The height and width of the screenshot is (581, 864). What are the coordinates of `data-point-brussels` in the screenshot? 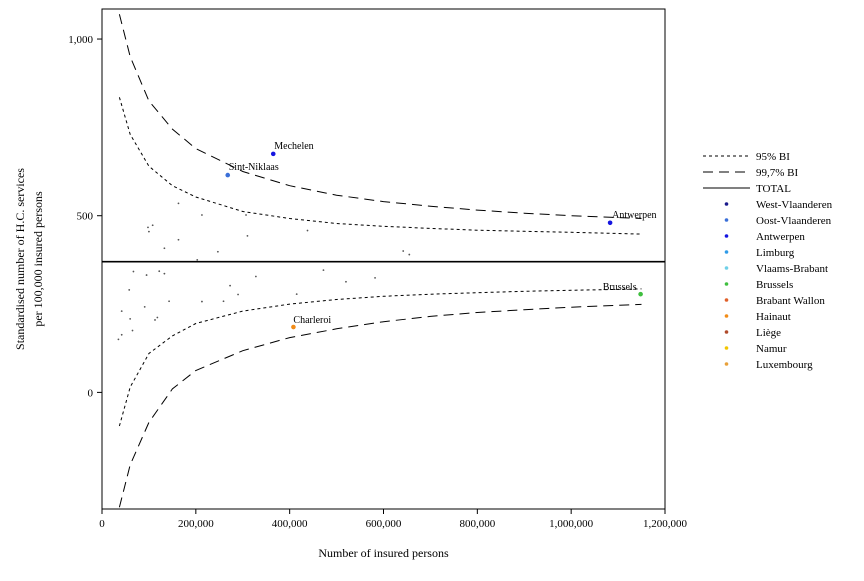 It's located at (640, 294).